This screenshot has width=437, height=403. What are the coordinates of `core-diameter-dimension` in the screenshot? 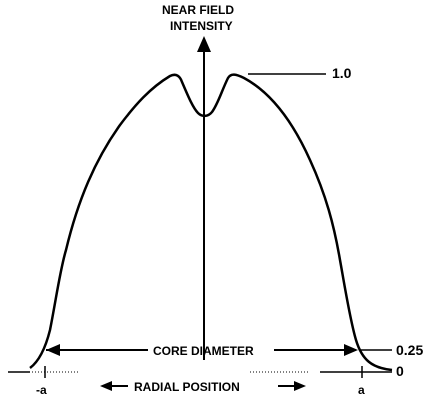 It's located at (219, 350).